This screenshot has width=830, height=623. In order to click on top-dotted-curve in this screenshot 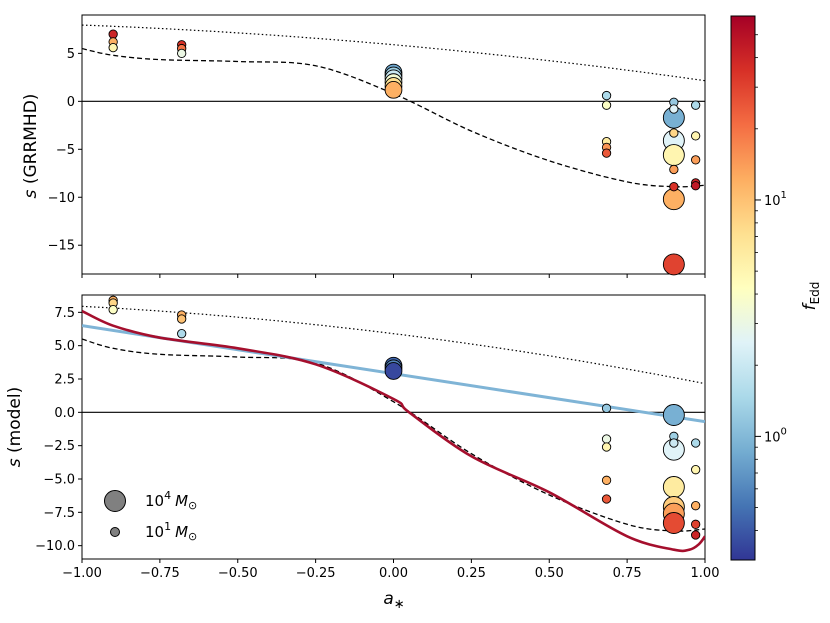, I will do `click(393, 53)`.